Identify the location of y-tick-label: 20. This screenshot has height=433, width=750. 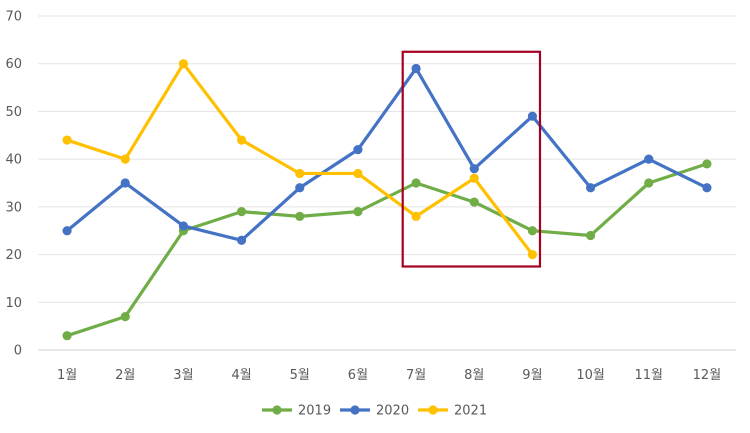
(13, 255).